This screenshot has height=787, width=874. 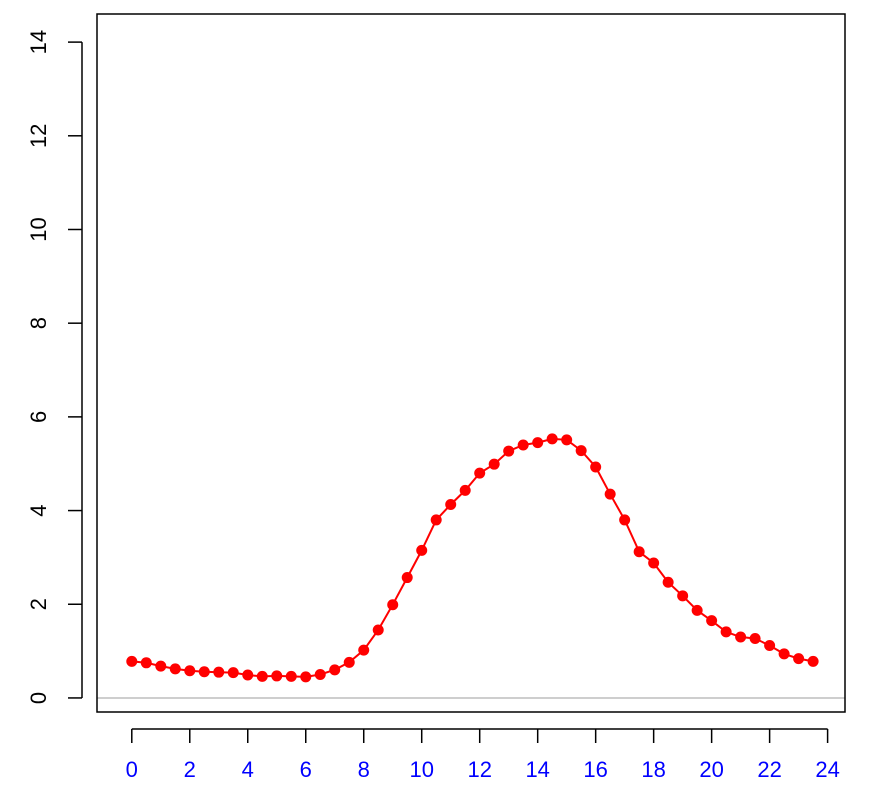 I want to click on x-tick-label: 12, so click(x=479, y=769).